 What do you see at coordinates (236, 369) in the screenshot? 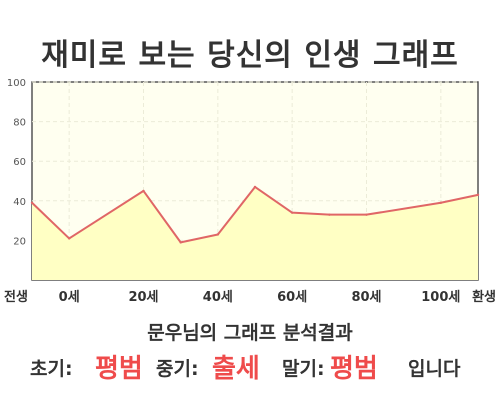
I see `mid-value: 출세` at bounding box center [236, 369].